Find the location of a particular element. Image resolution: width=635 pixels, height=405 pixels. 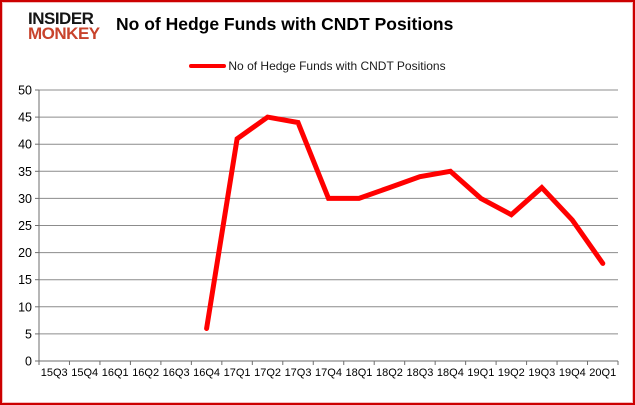

y-axis-tick-label: 30 is located at coordinates (25, 199).